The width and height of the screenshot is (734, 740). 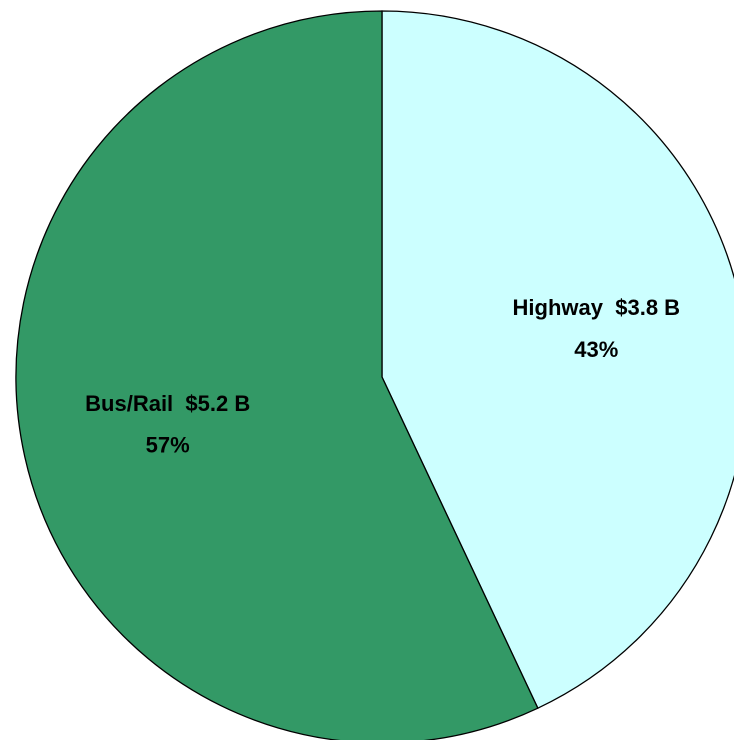 I want to click on slice-amount: $3.8 B, so click(x=647, y=307).